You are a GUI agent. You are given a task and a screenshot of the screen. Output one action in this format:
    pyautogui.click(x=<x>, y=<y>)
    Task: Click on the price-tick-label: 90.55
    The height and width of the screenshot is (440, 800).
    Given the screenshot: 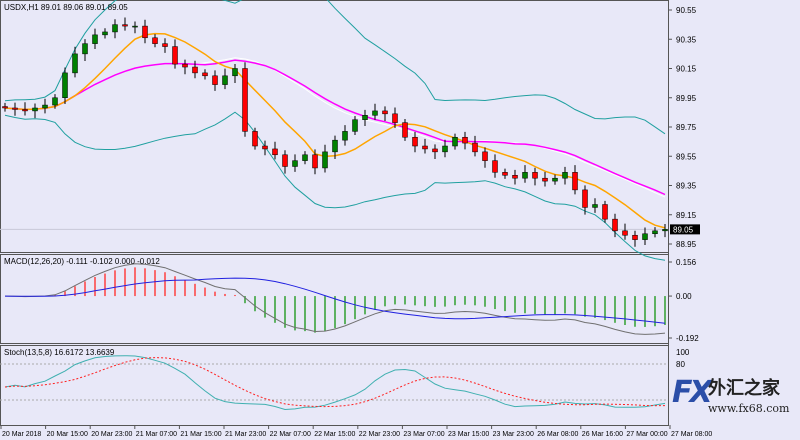 What is the action you would take?
    pyautogui.click(x=686, y=10)
    